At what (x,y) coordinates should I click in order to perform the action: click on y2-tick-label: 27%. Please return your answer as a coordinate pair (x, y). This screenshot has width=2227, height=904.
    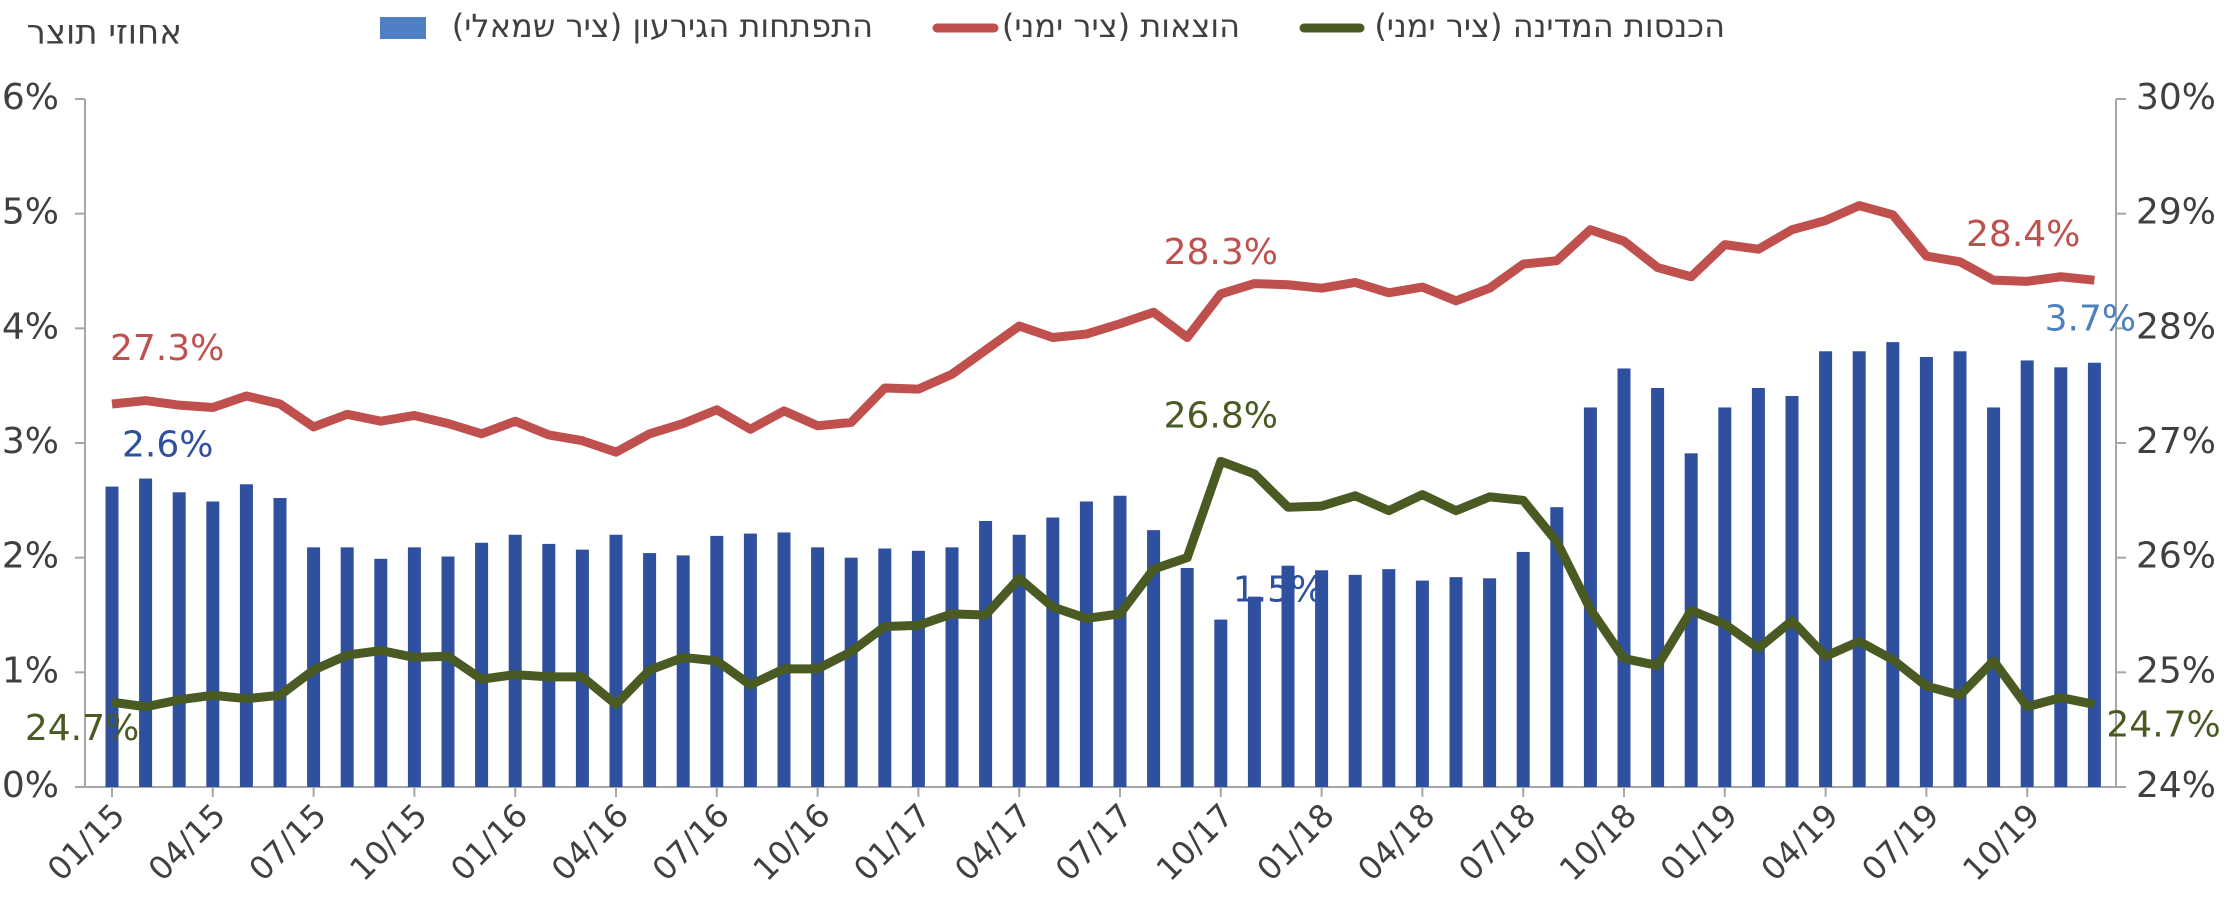
    Looking at the image, I should click on (2176, 441).